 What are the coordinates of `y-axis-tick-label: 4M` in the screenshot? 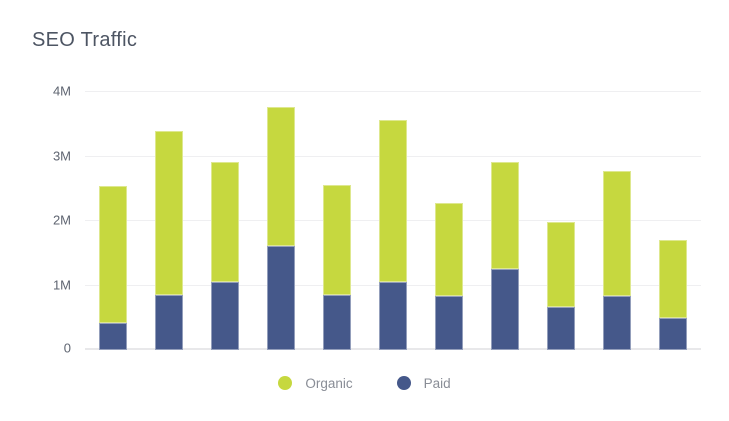 It's located at (61, 91).